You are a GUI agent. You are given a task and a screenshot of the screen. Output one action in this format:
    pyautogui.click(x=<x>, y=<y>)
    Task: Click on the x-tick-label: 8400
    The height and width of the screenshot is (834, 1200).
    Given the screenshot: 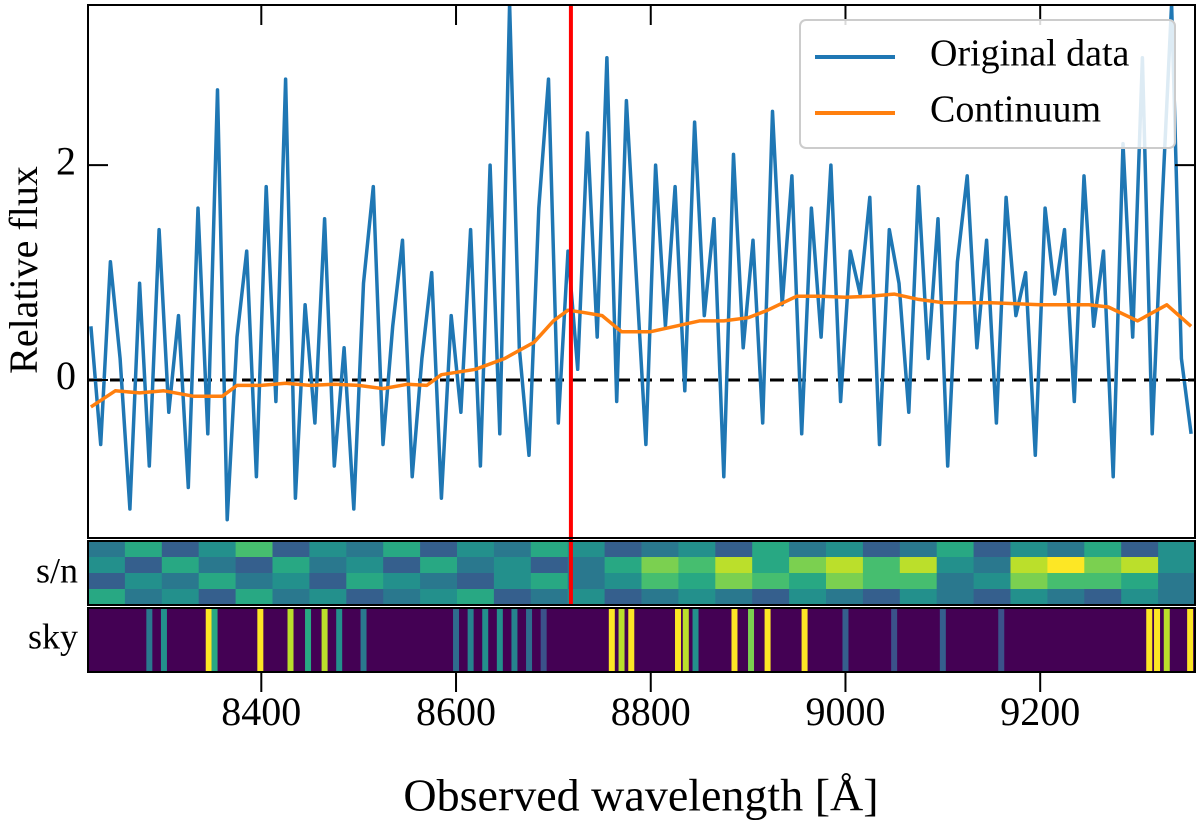 What is the action you would take?
    pyautogui.click(x=261, y=711)
    